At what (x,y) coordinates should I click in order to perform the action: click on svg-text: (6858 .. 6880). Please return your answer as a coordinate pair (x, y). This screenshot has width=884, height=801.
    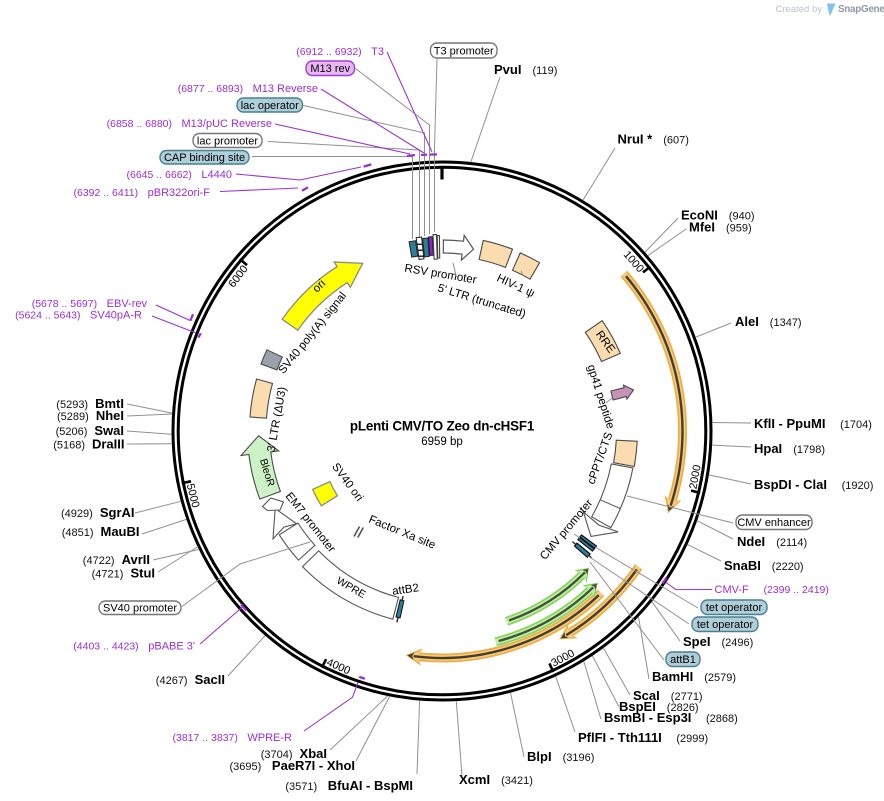
    Looking at the image, I should click on (139, 124).